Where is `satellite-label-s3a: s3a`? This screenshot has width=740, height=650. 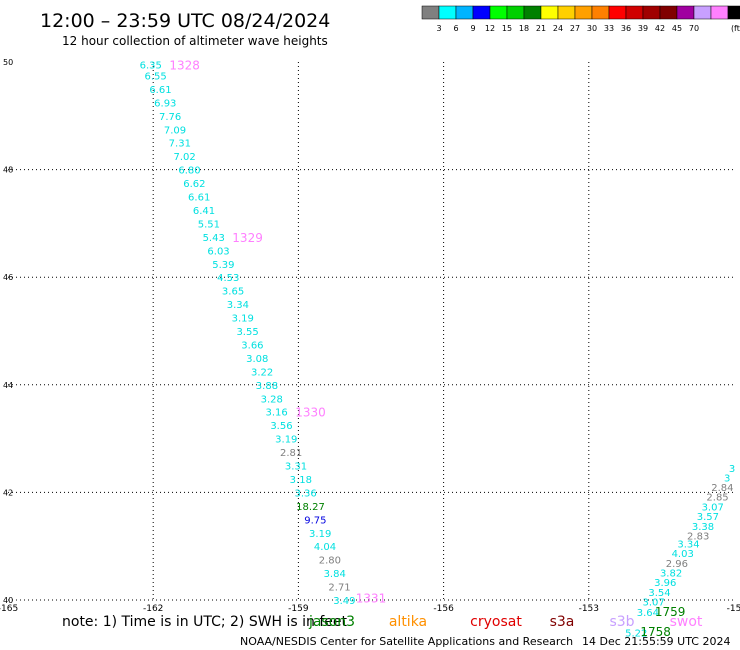 satellite-label-s3a: s3a is located at coordinates (562, 622).